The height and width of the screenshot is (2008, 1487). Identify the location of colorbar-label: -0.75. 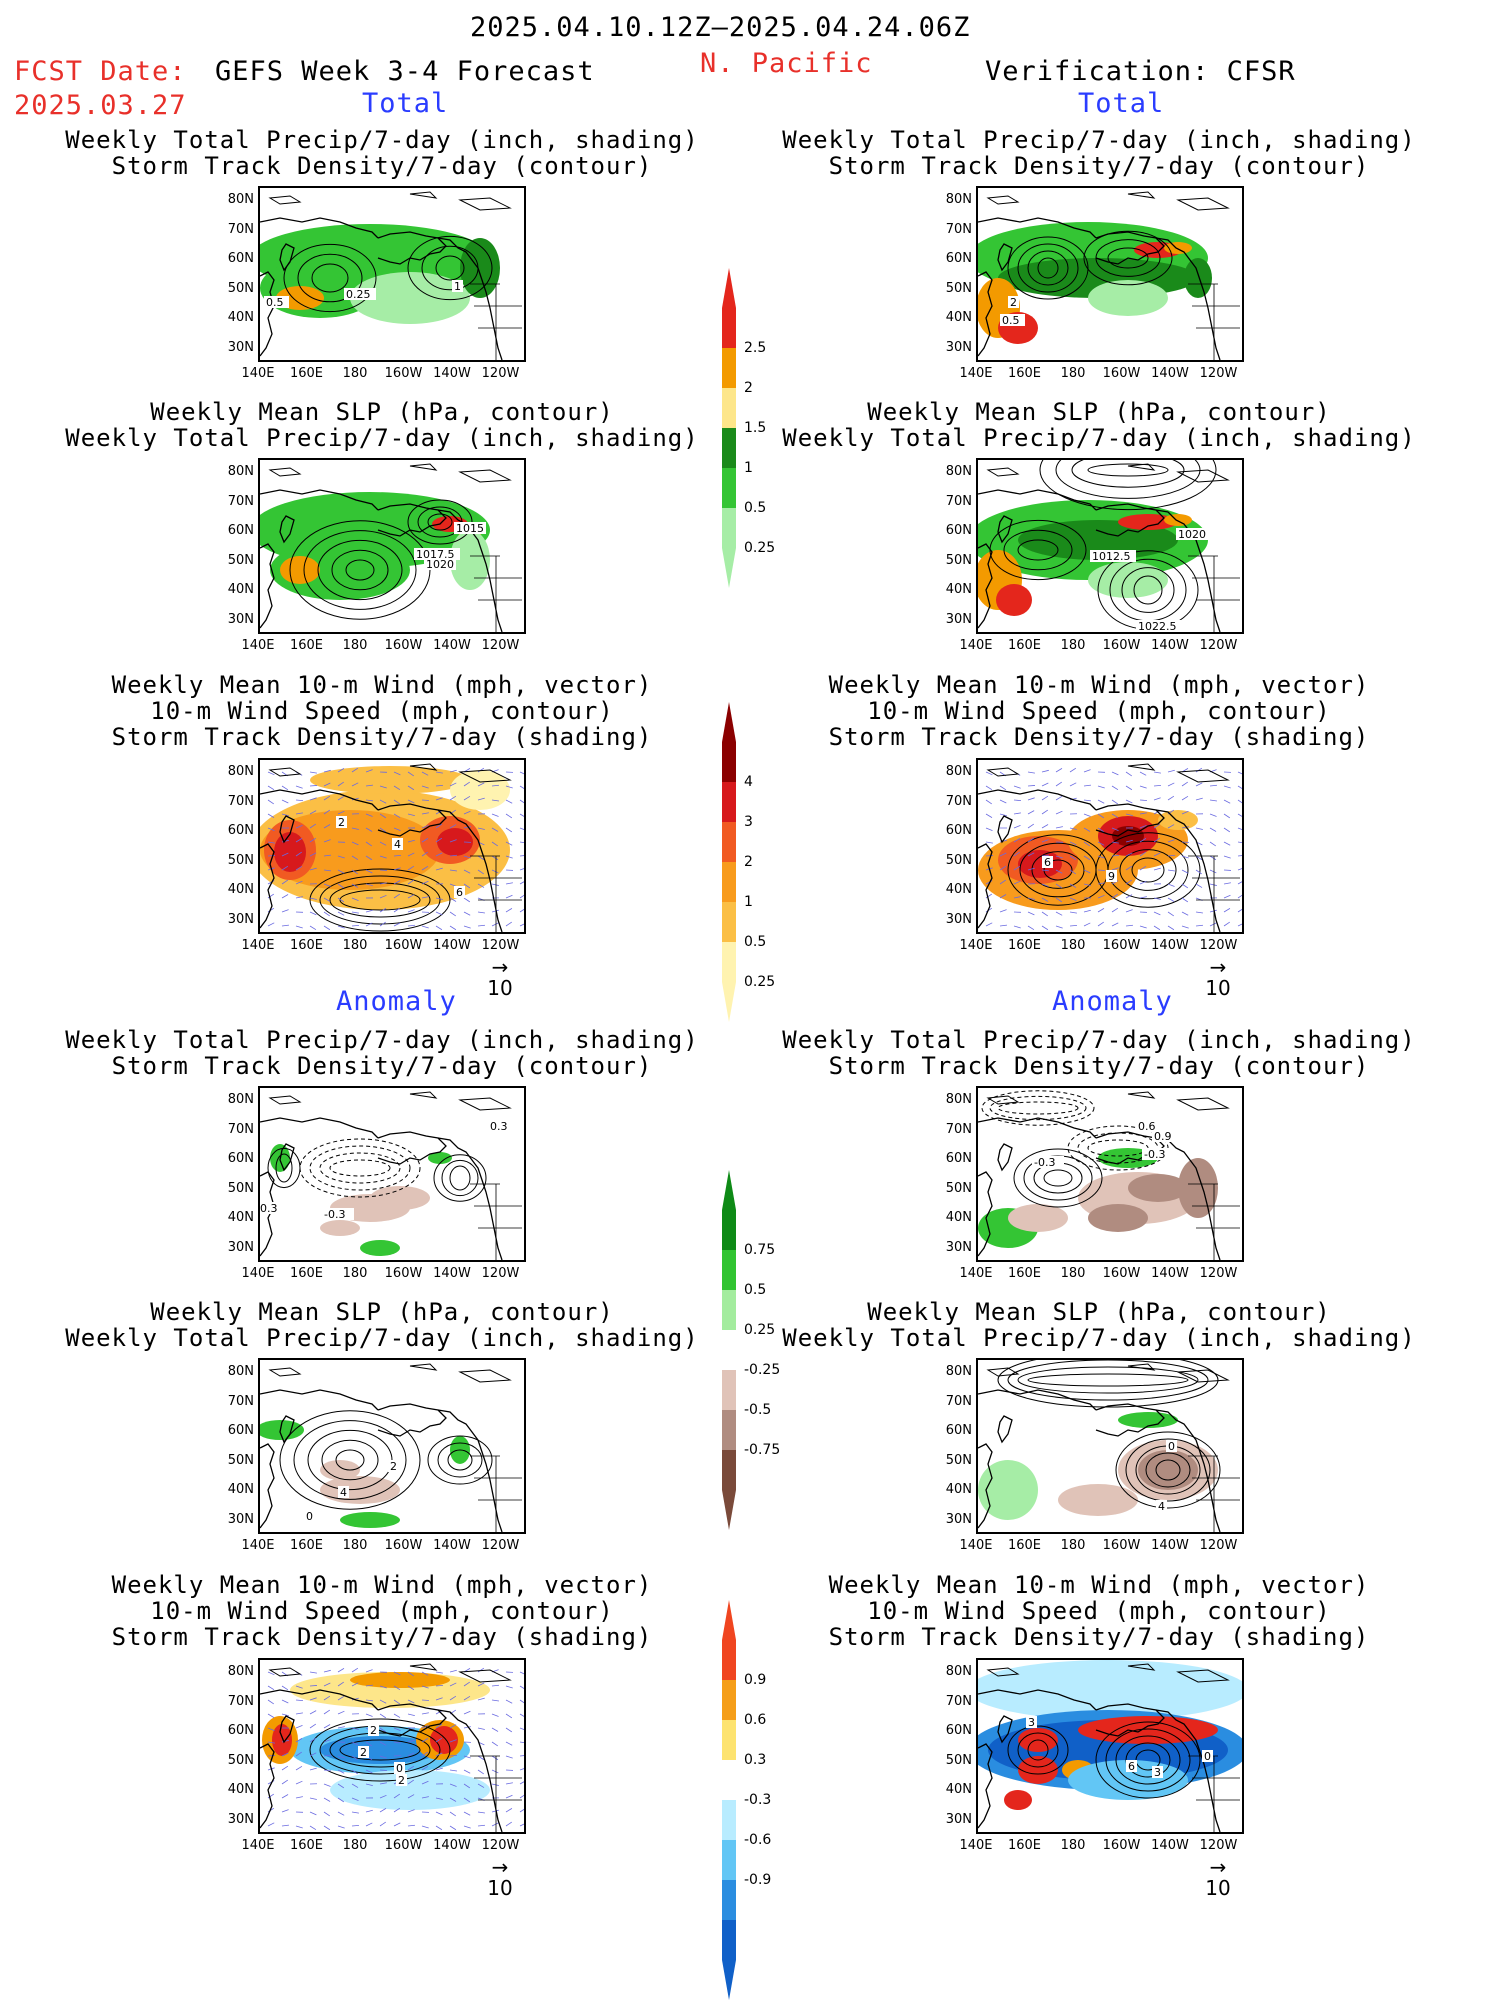
(762, 1450).